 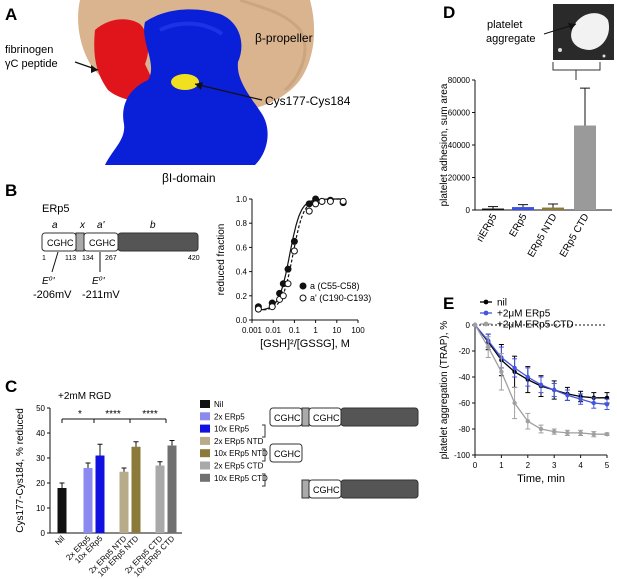 What do you see at coordinates (232, 429) in the screenshot?
I see `c-legend-label: 10x ERp5` at bounding box center [232, 429].